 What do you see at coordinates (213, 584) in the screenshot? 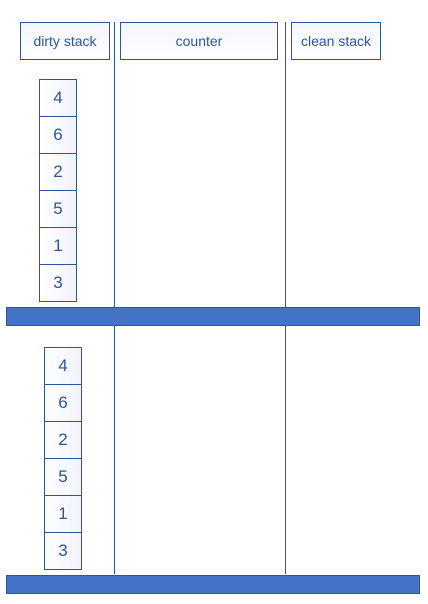
I see `shelf-bottom` at bounding box center [213, 584].